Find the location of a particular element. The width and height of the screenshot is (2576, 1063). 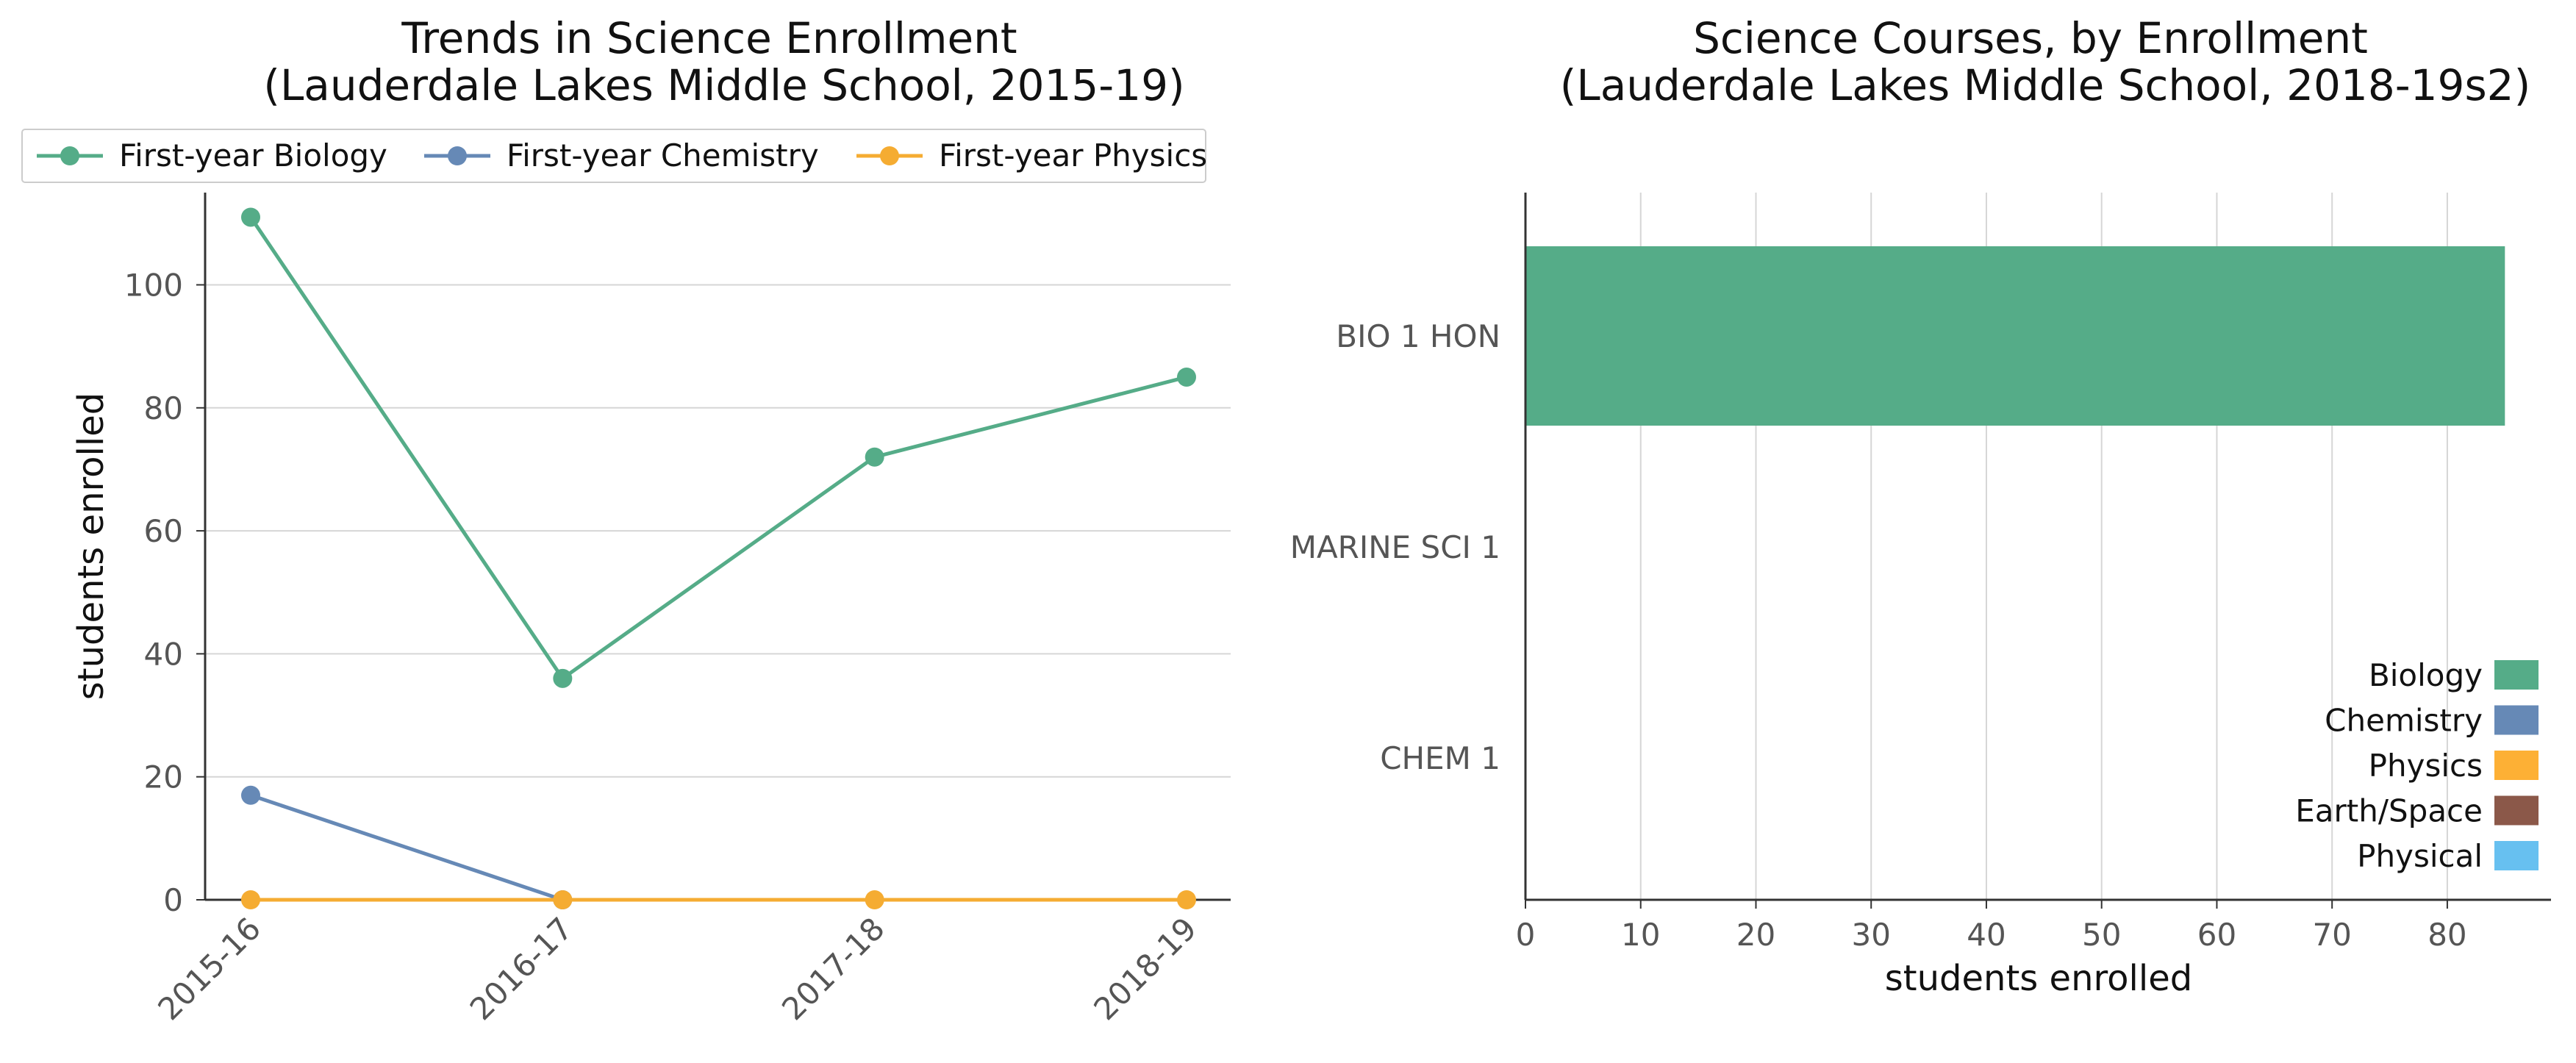

category-label: BIO 1 HON is located at coordinates (1418, 336).